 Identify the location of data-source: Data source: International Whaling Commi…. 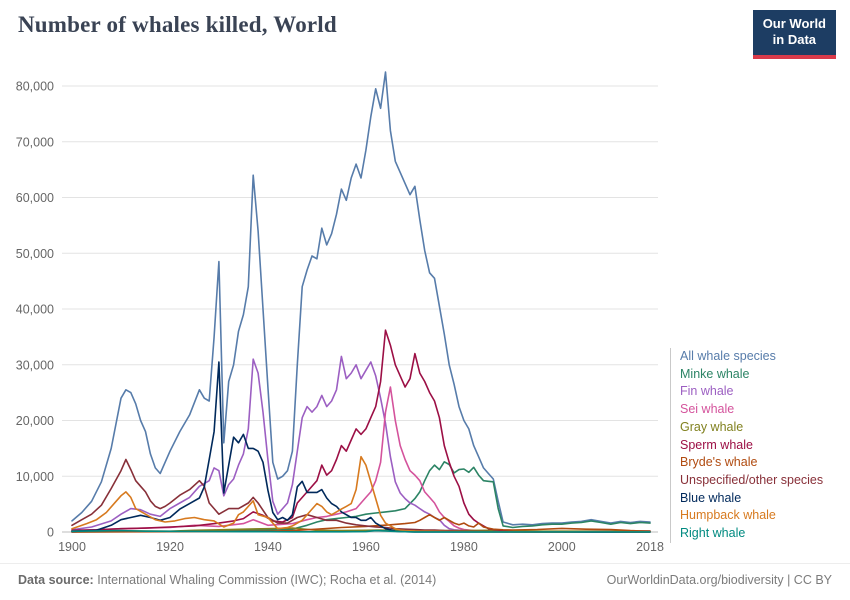
(227, 580).